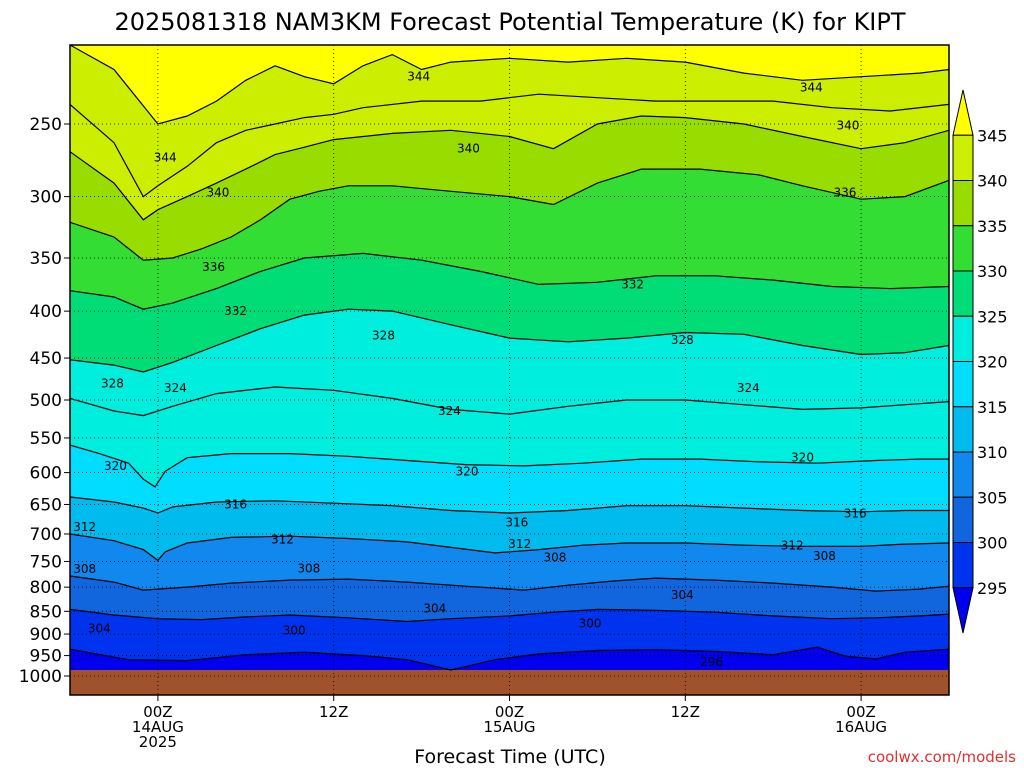 This screenshot has height=768, width=1024. Describe the element at coordinates (861, 727) in the screenshot. I see `x-tick-label: 16AUG` at that location.